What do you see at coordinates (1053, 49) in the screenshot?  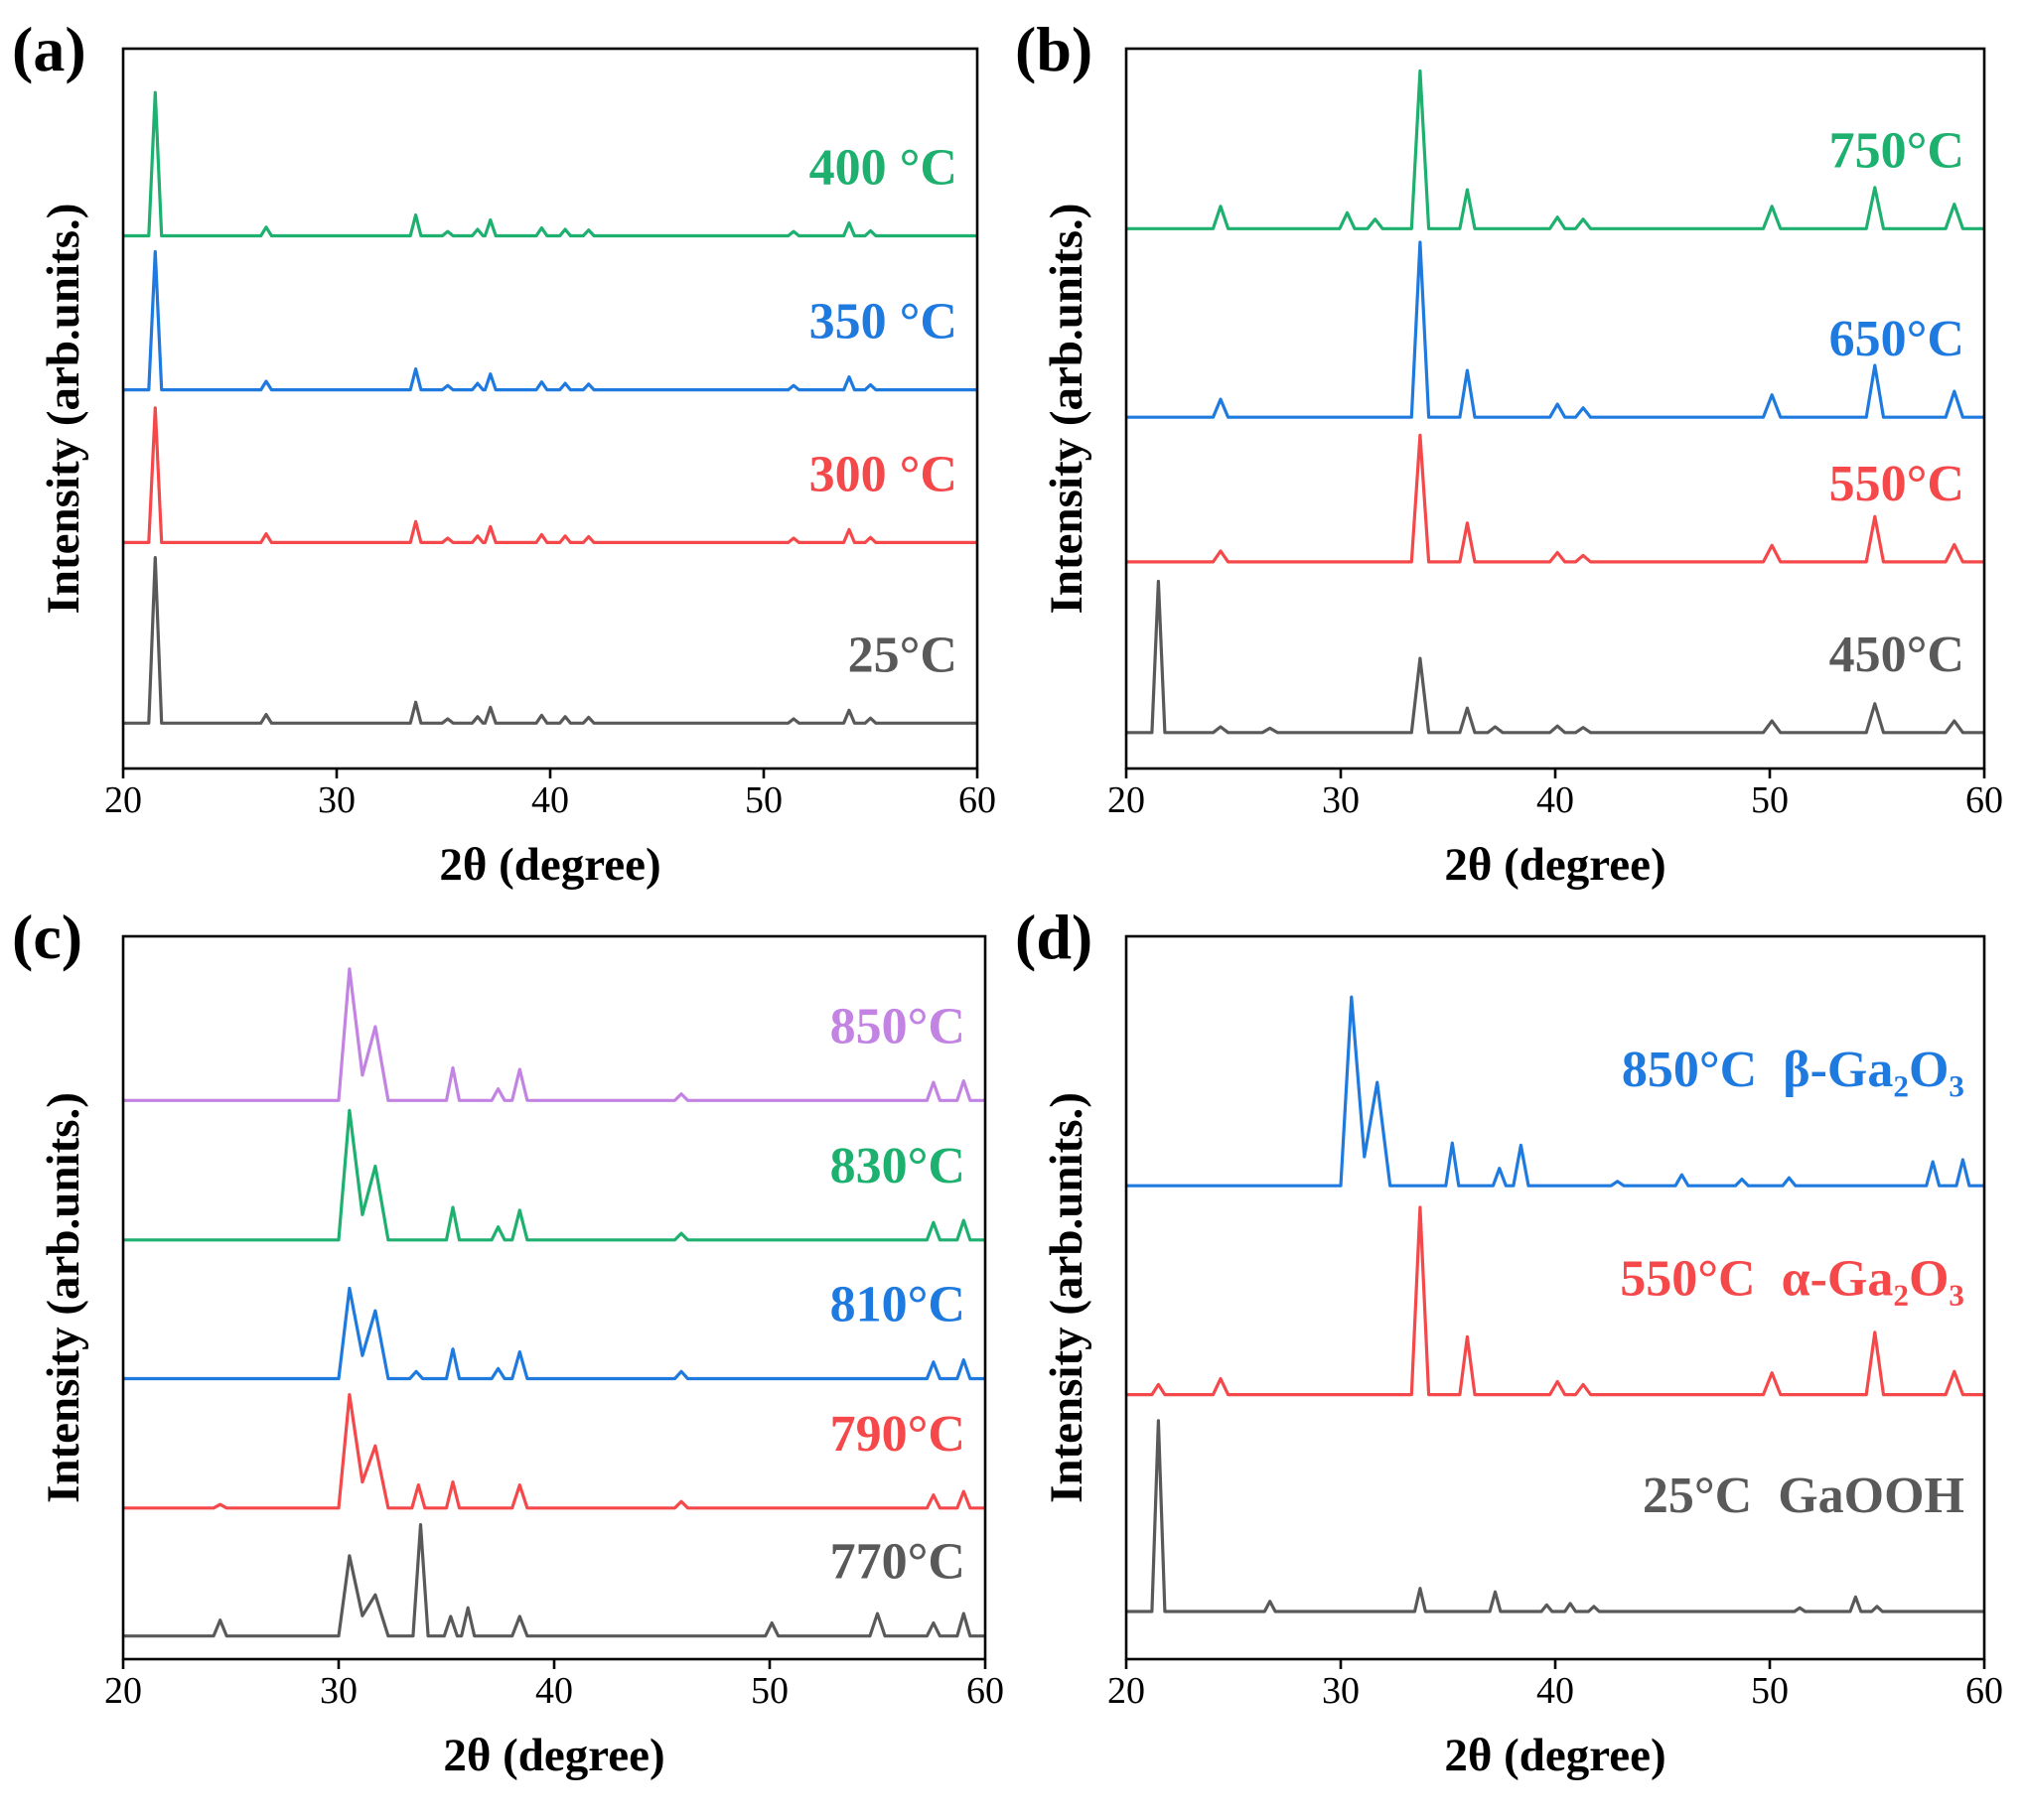 I see `panel-label: (b)` at bounding box center [1053, 49].